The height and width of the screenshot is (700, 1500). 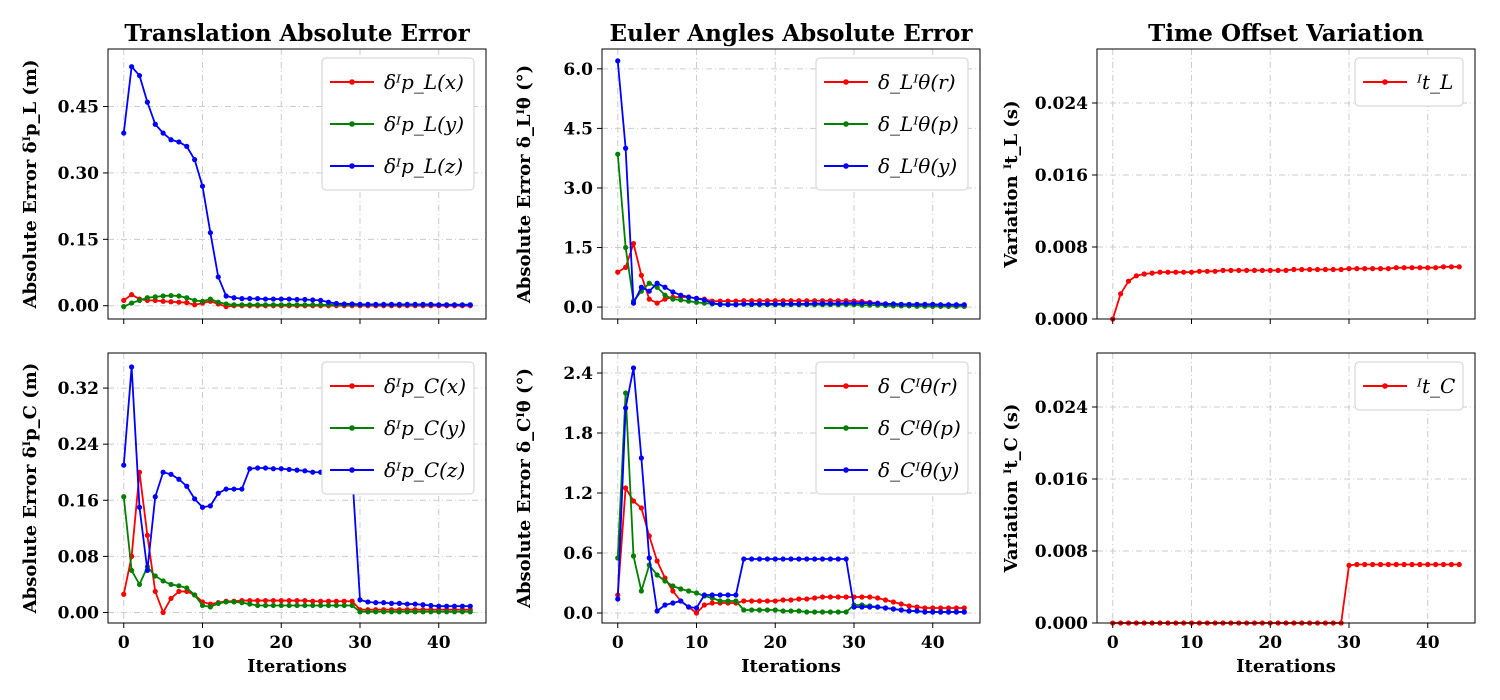 What do you see at coordinates (892, 428) in the screenshot?
I see `legend: δ_Cᴵθ(r) δ_Cᴵθ(p) δ_Cᴵθ(y)` at bounding box center [892, 428].